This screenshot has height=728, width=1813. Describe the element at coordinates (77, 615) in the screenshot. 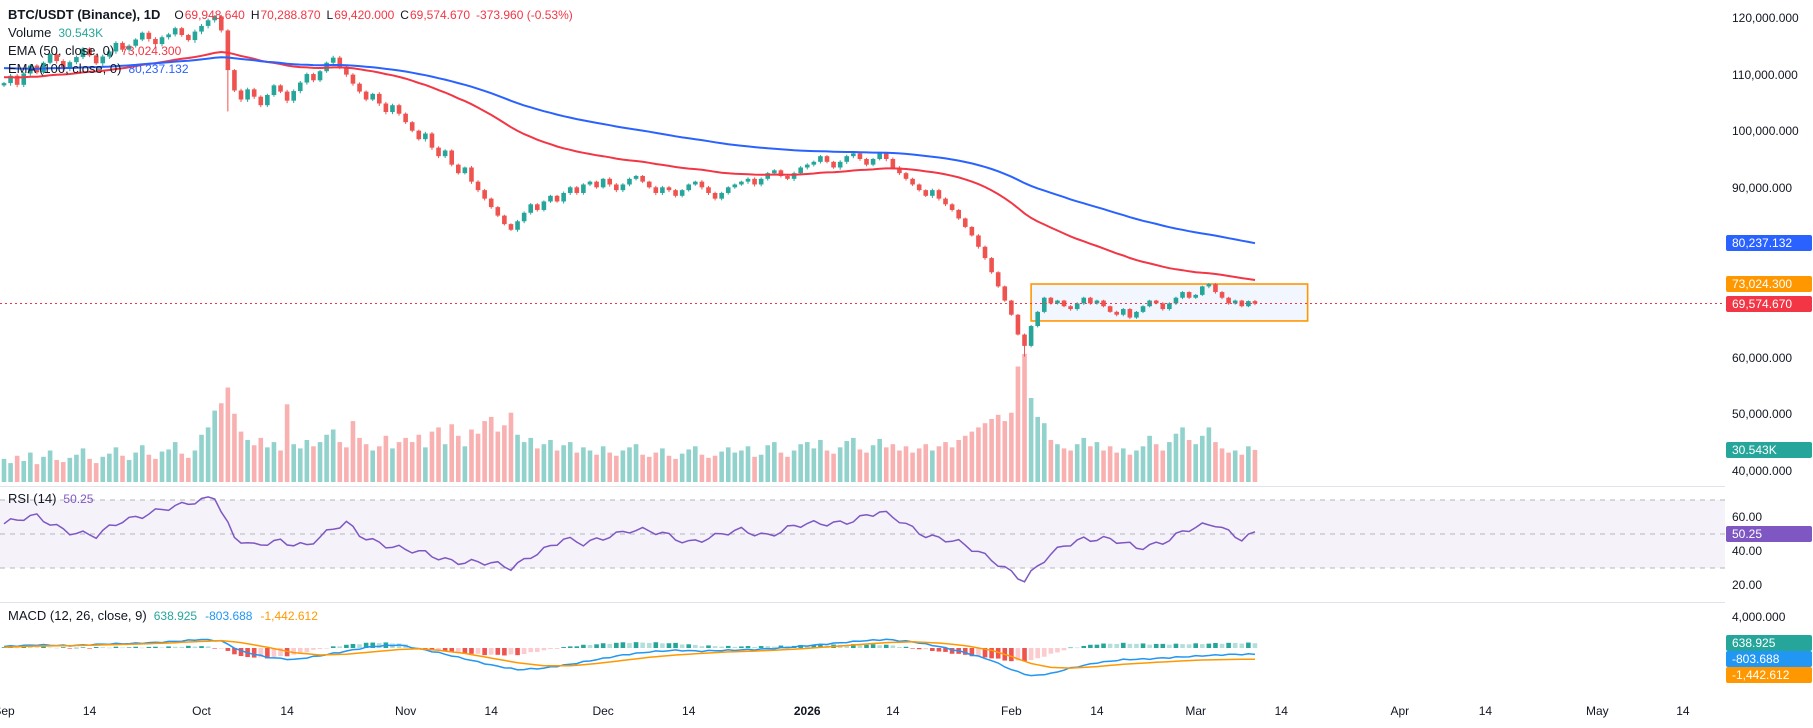

I see `macd-indicator-title: MACD (12, 26, close, 9)` at that location.